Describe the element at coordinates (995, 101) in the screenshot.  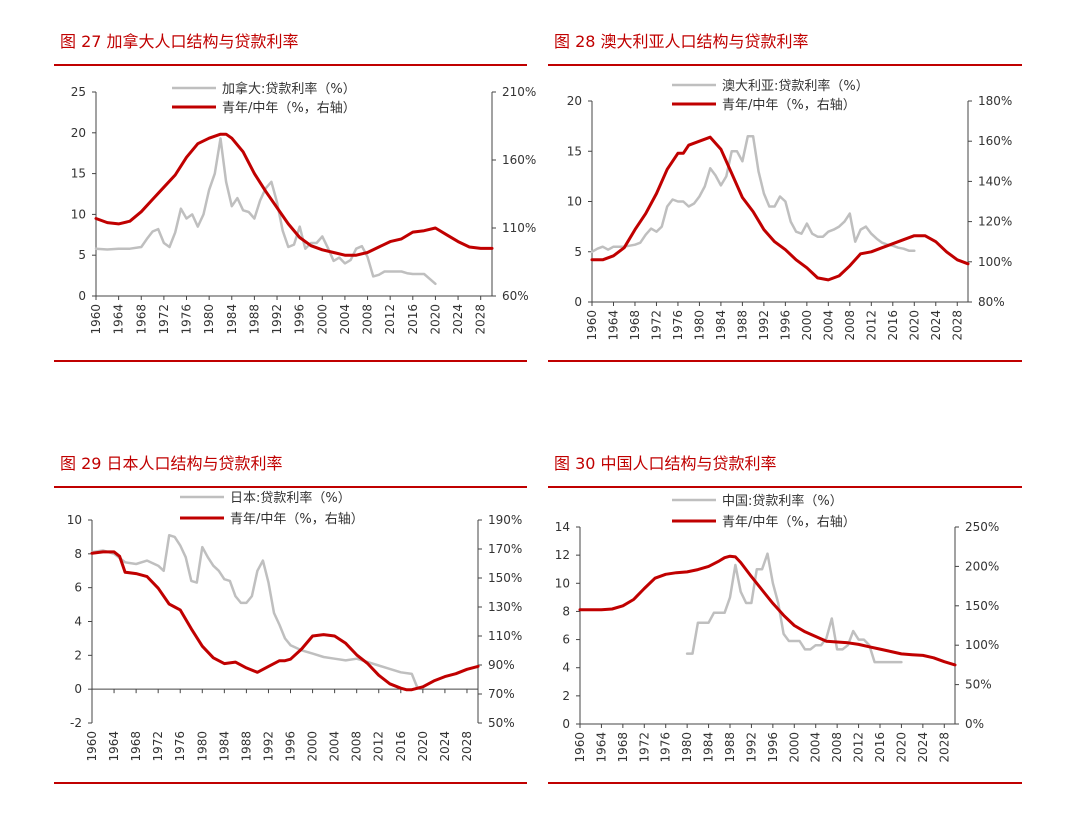
I see `y2-tick-label: 180%` at that location.